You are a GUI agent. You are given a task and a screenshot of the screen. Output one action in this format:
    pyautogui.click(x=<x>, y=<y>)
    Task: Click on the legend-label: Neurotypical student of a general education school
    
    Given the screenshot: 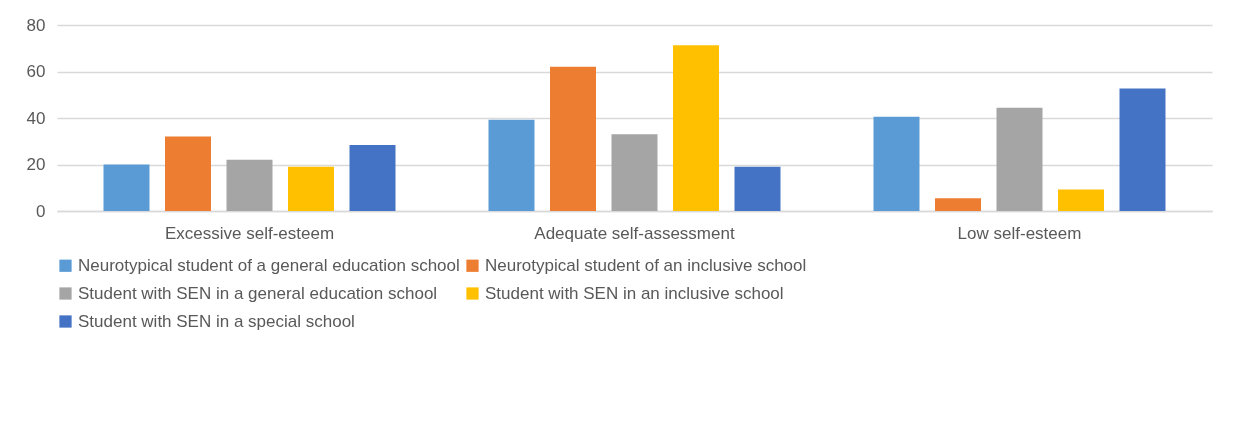 What is the action you would take?
    pyautogui.click(x=269, y=265)
    